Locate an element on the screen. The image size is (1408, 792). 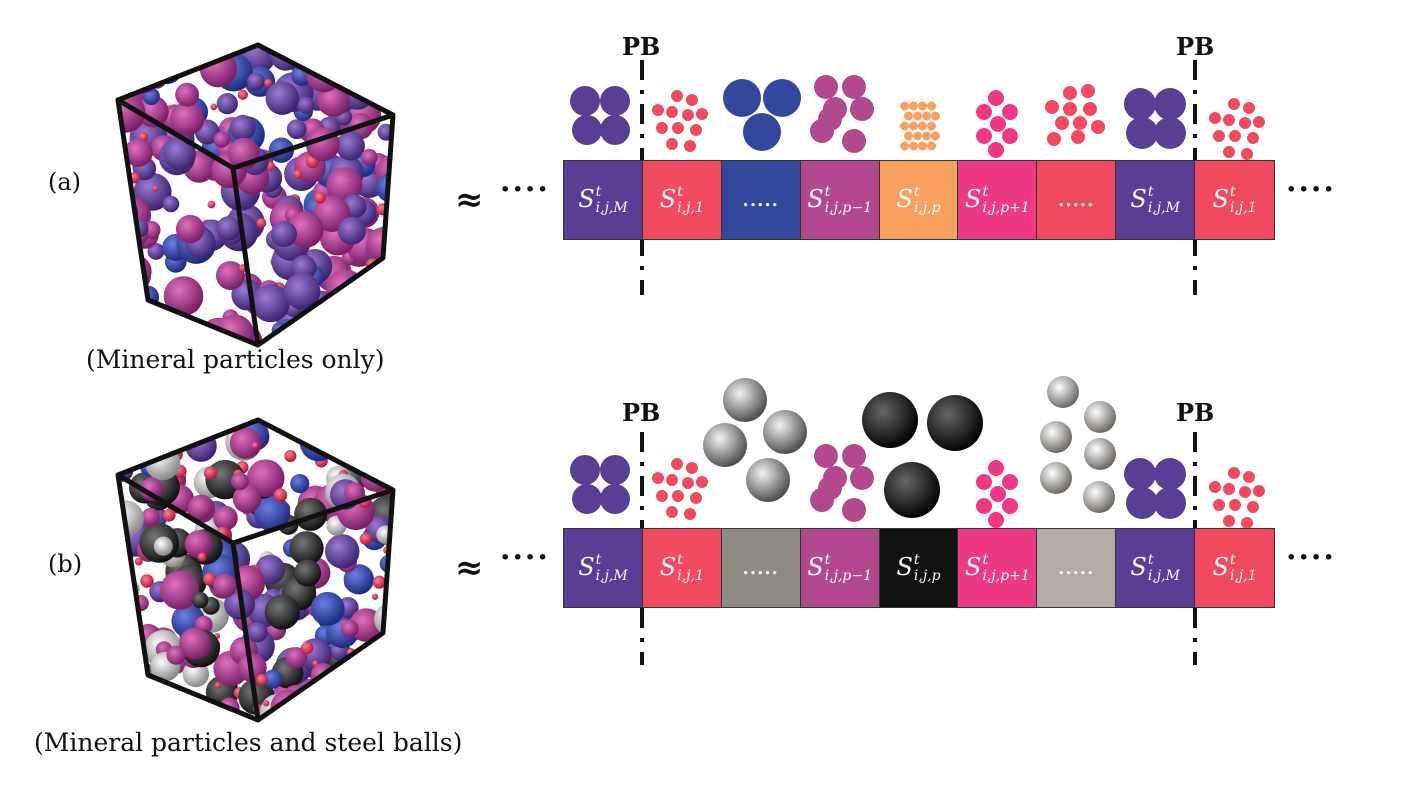
red-fine-particles is located at coordinates (680, 489).